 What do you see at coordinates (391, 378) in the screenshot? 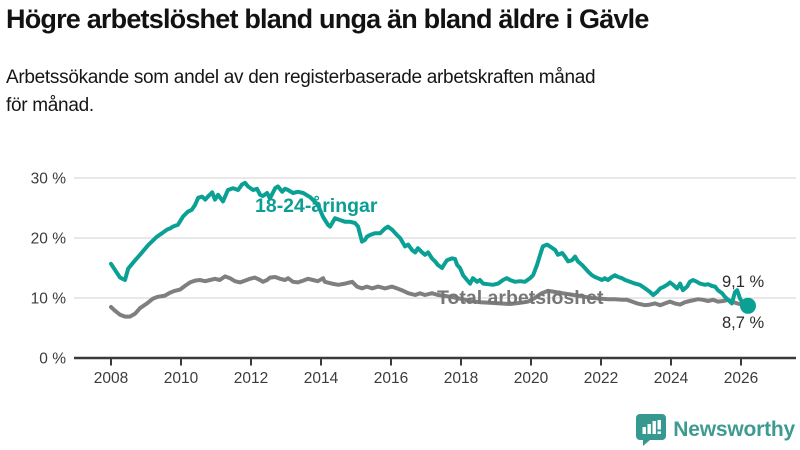
I see `x-tick-label: 2016` at bounding box center [391, 378].